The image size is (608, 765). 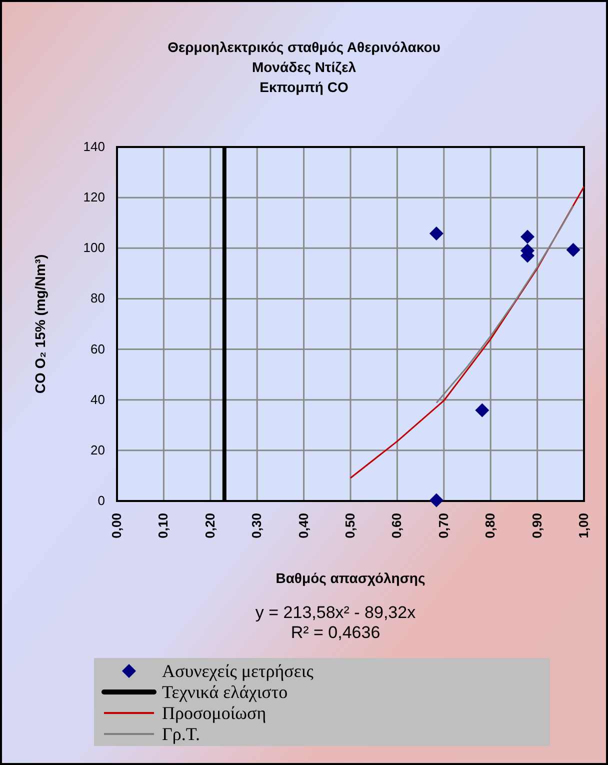 What do you see at coordinates (97, 298) in the screenshot?
I see `y-tick-label: 80` at bounding box center [97, 298].